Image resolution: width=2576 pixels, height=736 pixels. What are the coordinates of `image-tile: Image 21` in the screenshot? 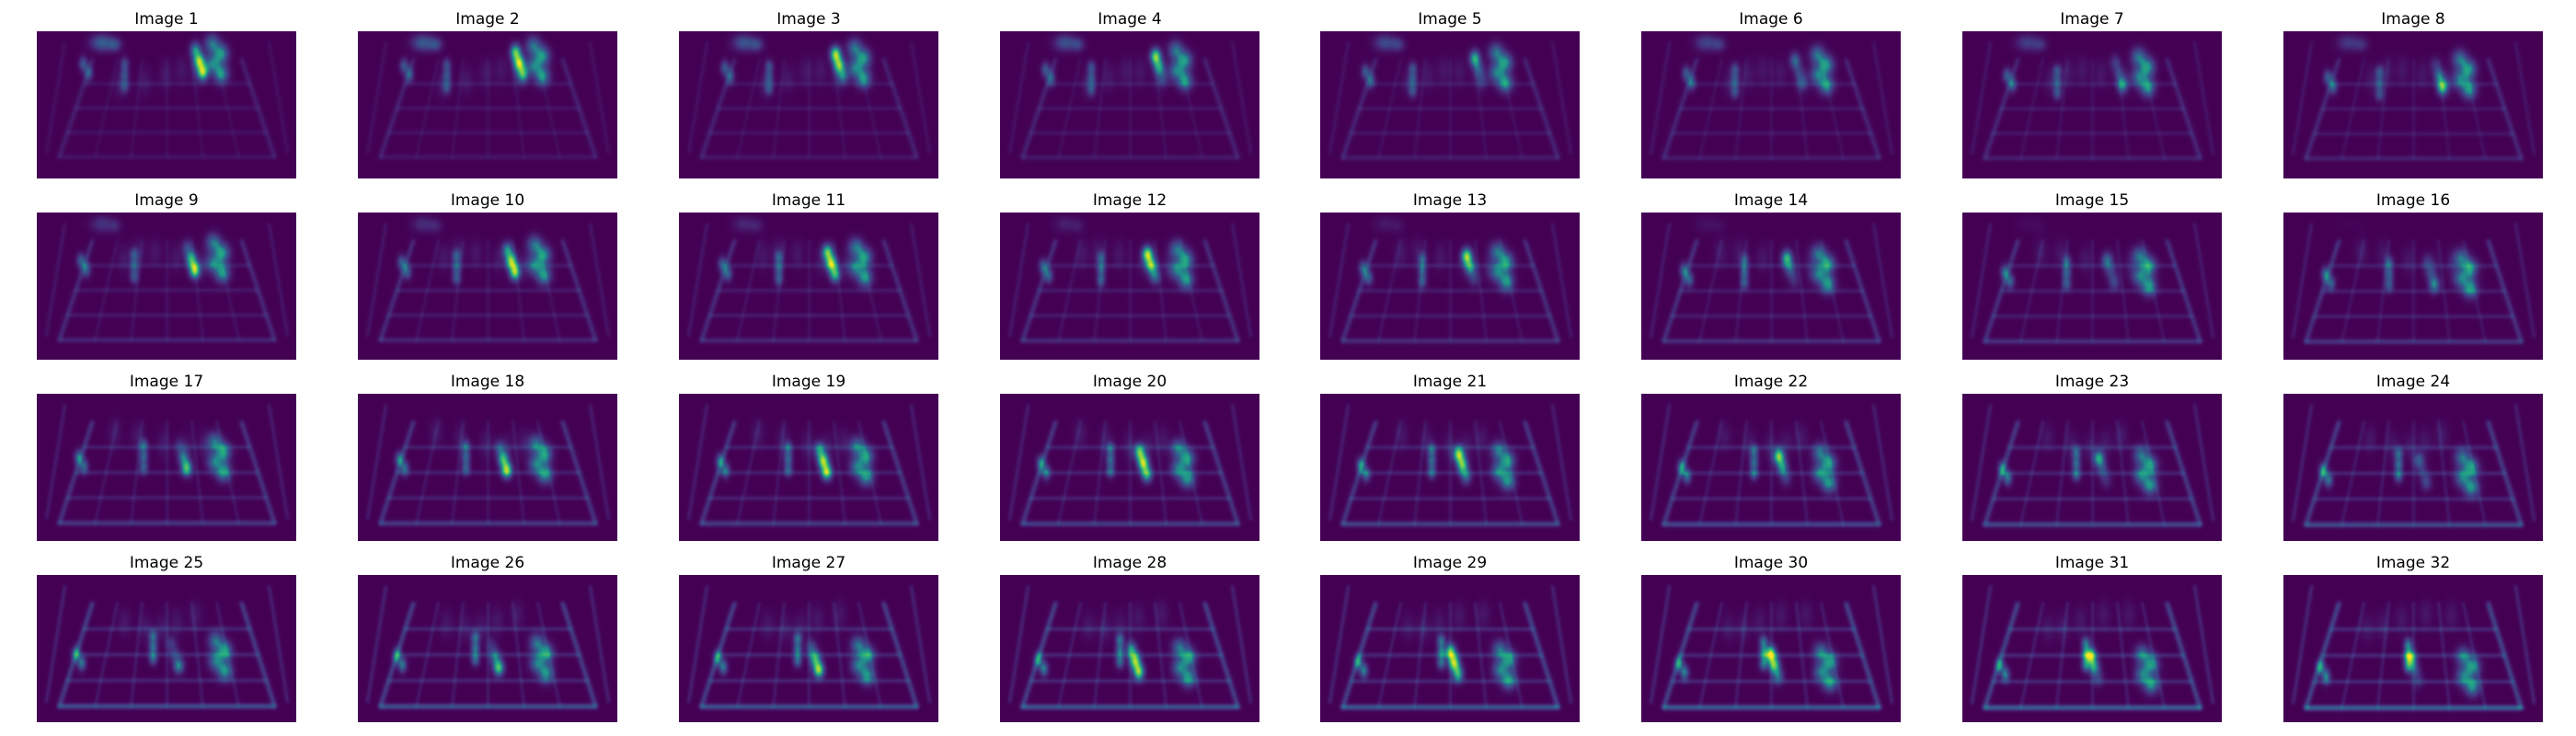 It's located at (1450, 455).